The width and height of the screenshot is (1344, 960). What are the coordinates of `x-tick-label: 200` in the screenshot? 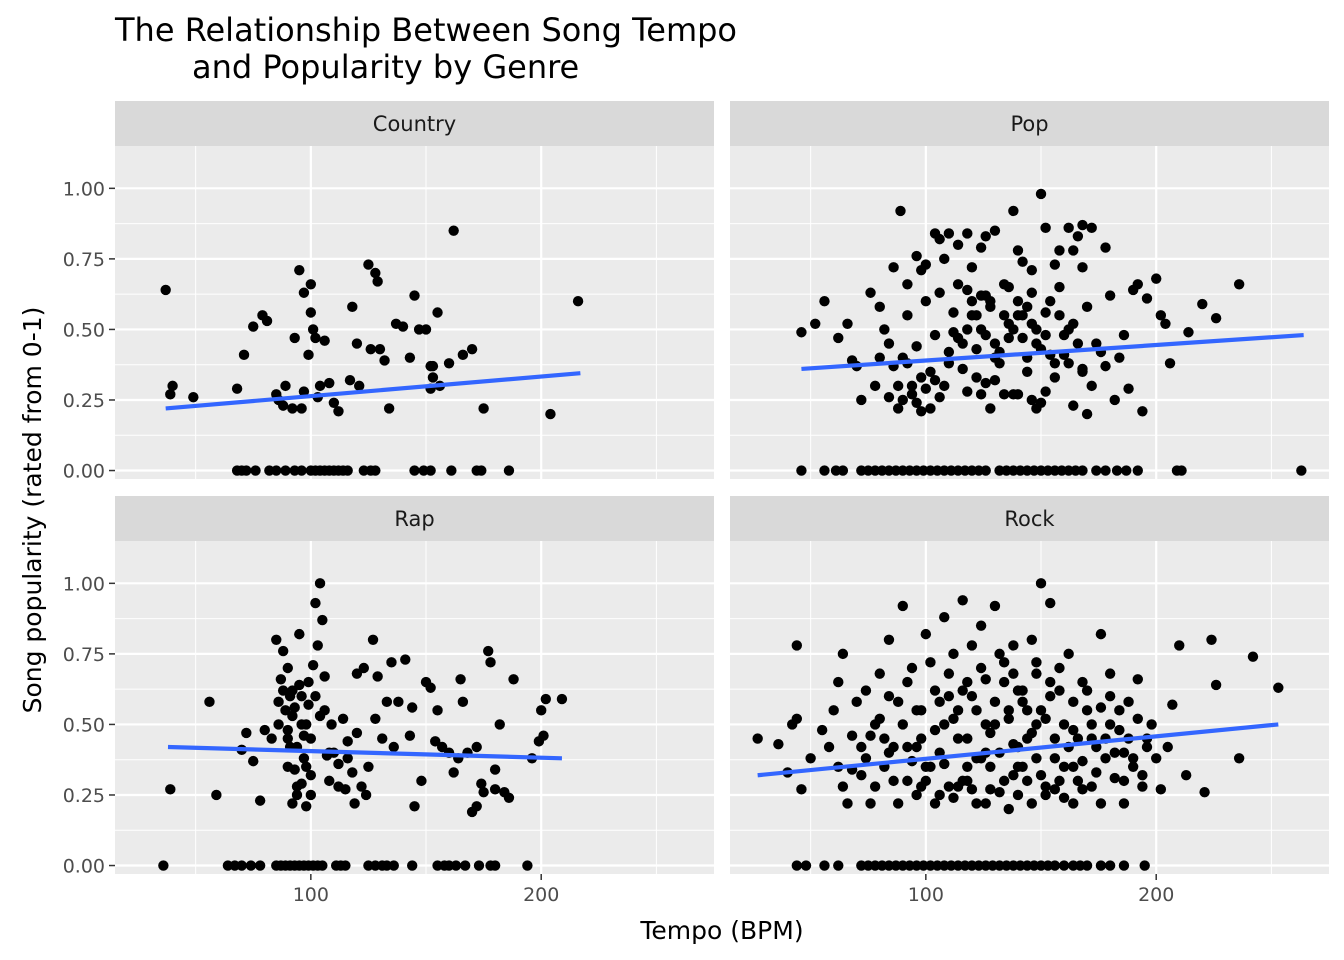 It's located at (1156, 895).